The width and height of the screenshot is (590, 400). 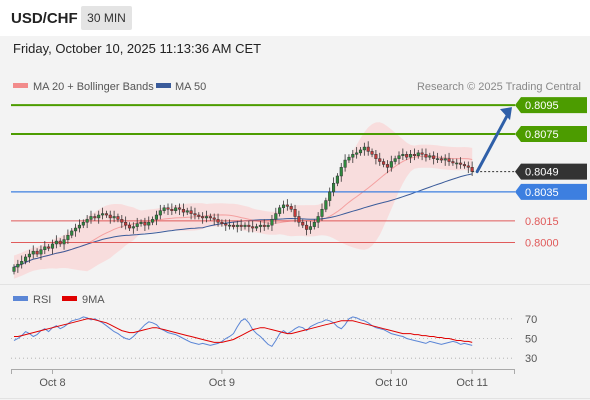 What do you see at coordinates (492, 143) in the screenshot?
I see `projection-arrow-shaft` at bounding box center [492, 143].